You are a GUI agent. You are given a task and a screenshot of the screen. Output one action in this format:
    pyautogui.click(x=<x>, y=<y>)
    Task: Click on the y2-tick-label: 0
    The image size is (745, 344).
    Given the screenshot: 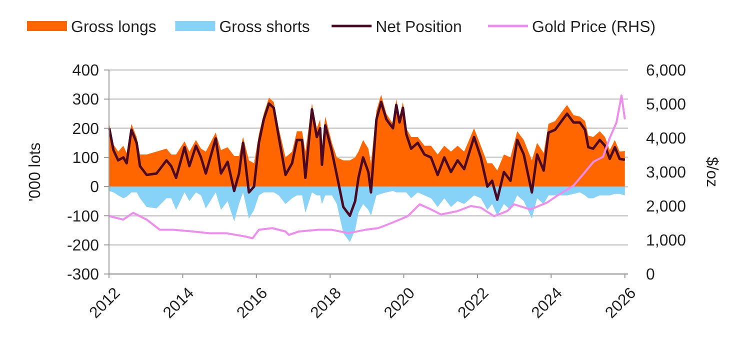 What is the action you would take?
    pyautogui.click(x=650, y=275)
    